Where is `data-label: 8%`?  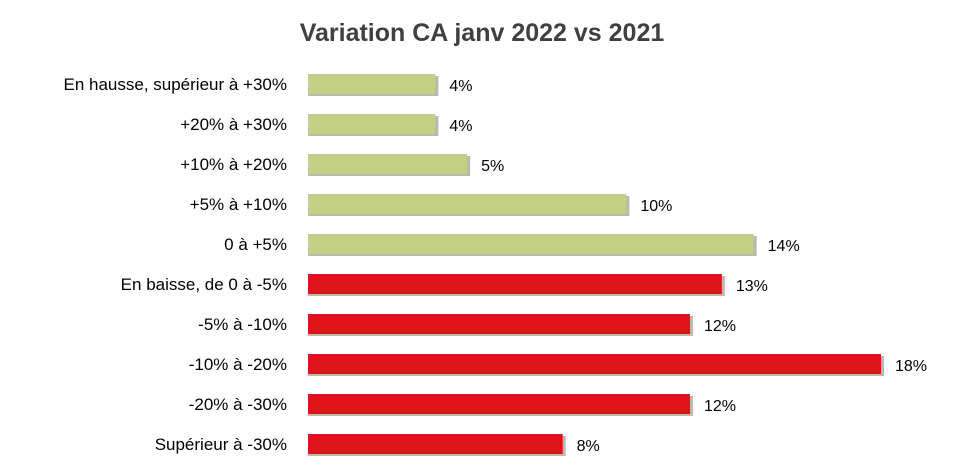
data-label: 8% is located at coordinates (588, 446).